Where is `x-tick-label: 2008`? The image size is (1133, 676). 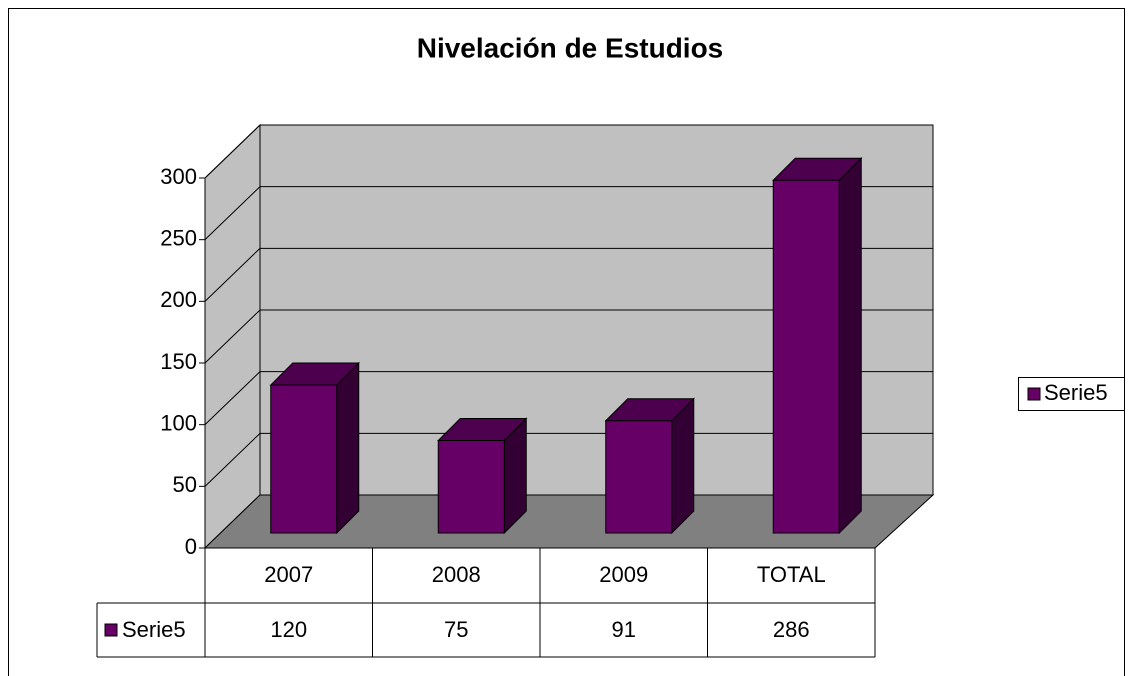 x-tick-label: 2008 is located at coordinates (456, 574).